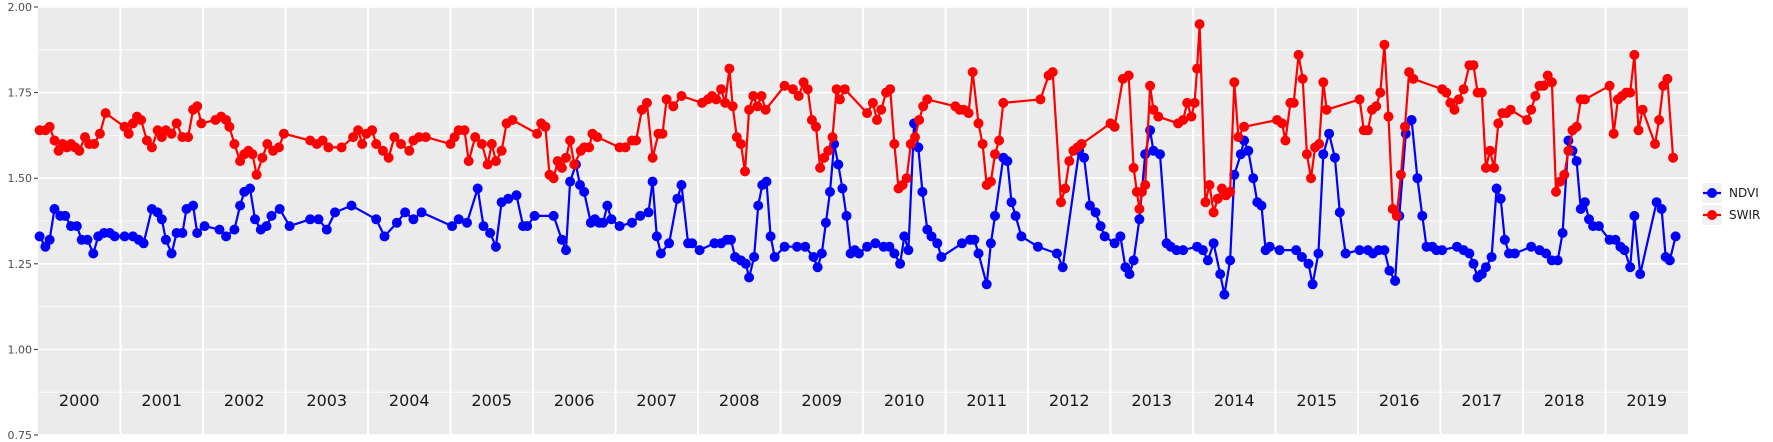 The width and height of the screenshot is (1773, 442). What do you see at coordinates (491, 400) in the screenshot?
I see `year-label: 2005` at bounding box center [491, 400].